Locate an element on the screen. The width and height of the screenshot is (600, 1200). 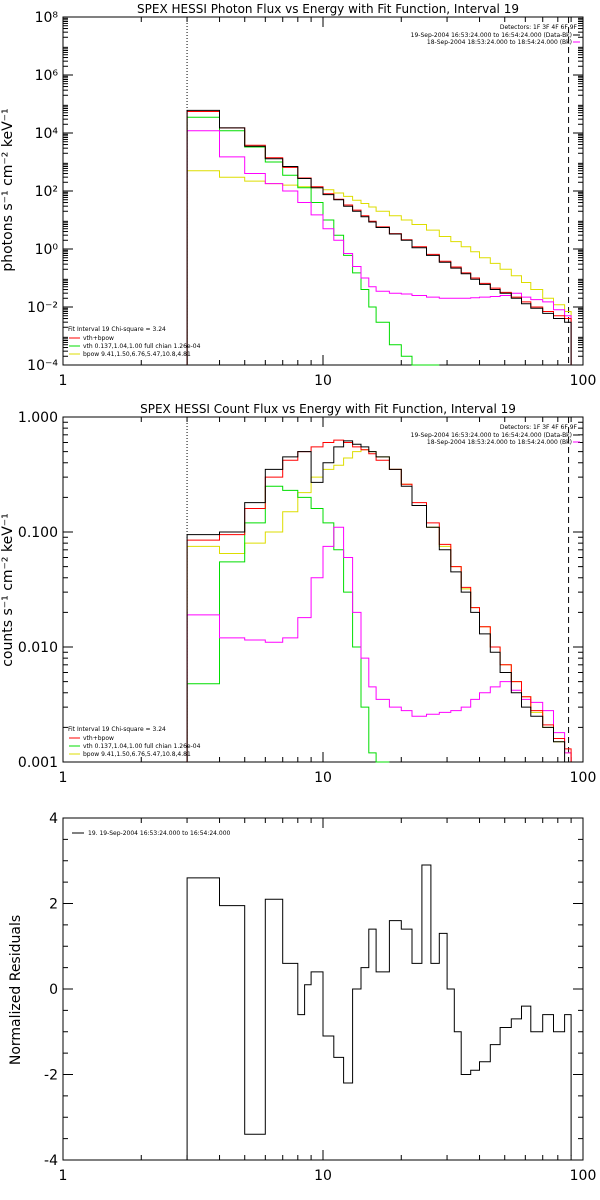
y-tick-label: 10² is located at coordinates (46, 192).